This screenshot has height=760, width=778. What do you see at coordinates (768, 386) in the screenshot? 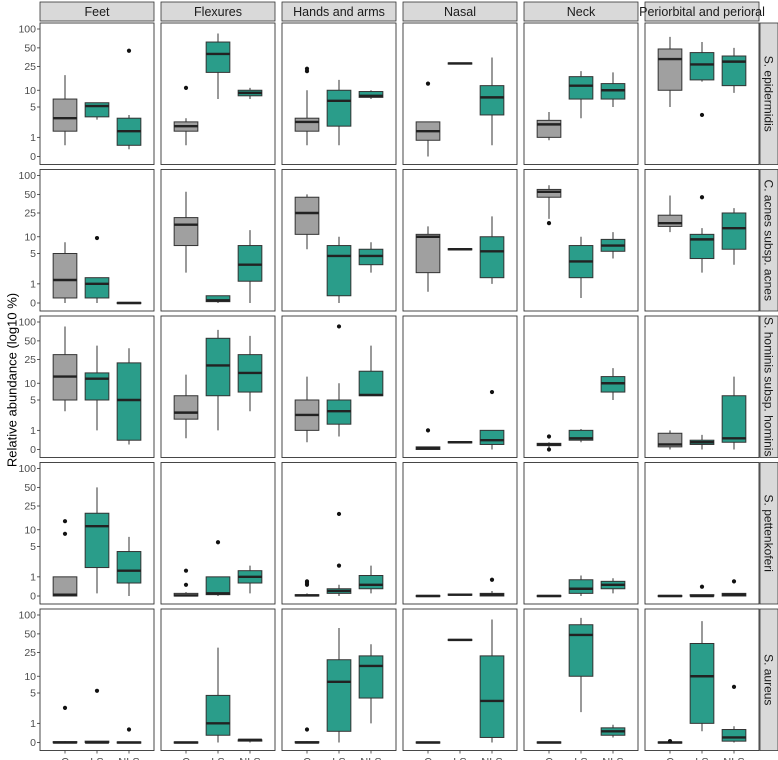
I see `facet-strip-s-hominis-subsp-hominis` at bounding box center [768, 386].